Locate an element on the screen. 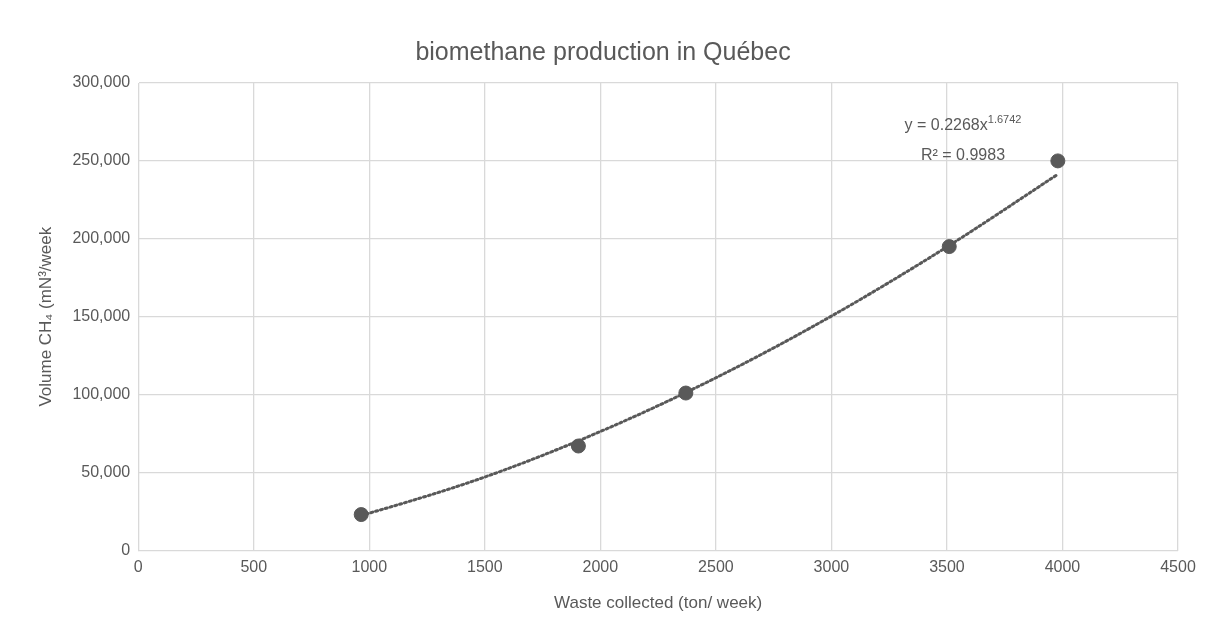 This screenshot has height=642, width=1228. x-tick-label: 1000 is located at coordinates (369, 567).